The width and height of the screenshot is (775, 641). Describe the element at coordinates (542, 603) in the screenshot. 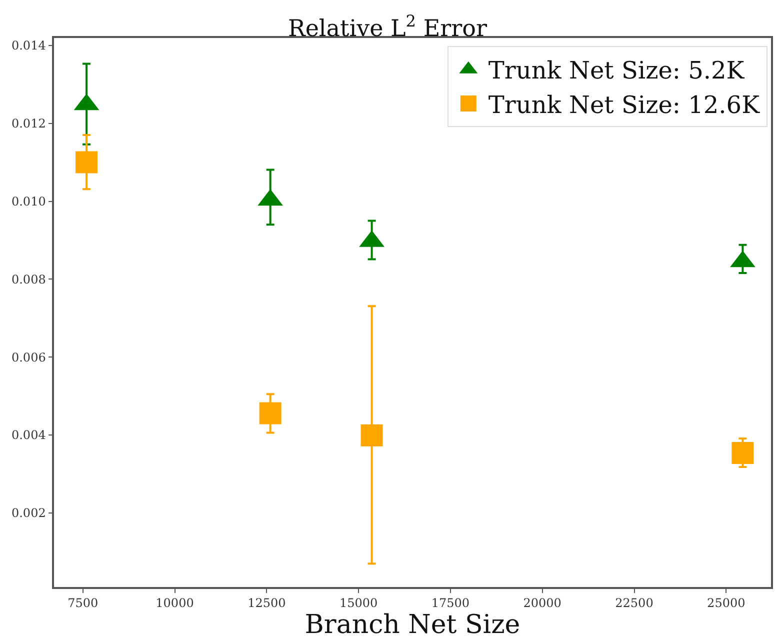

I see `x-tick-label: 20000` at that location.